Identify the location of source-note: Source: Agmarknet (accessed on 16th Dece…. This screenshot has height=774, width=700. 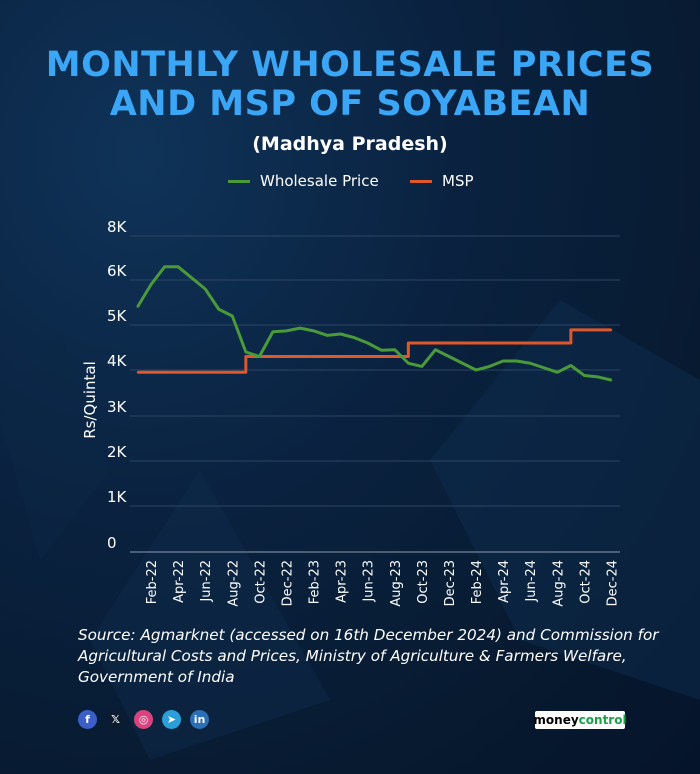
(368, 656).